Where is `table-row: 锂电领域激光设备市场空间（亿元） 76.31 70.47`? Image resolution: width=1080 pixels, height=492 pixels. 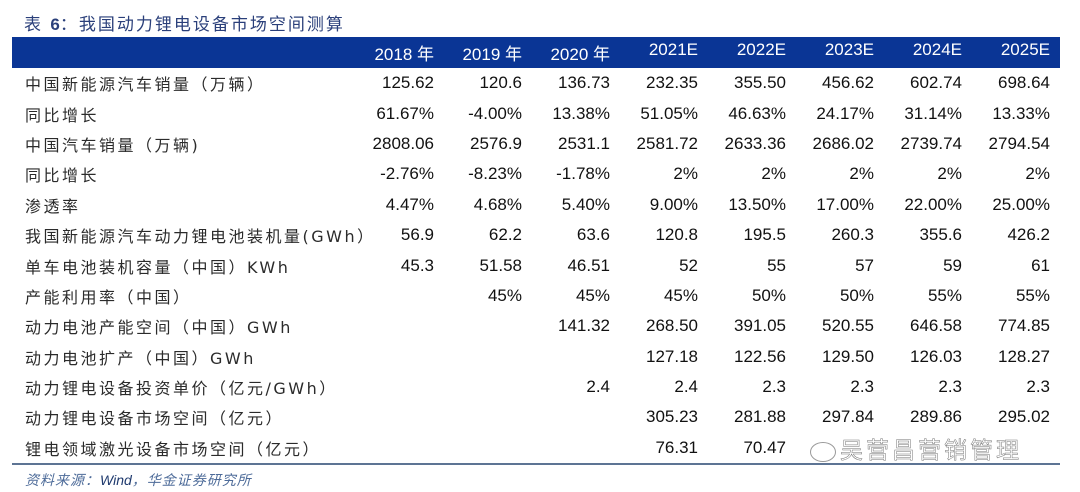
table-row: 锂电领域激光设备市场空间（亿元） 76.31 70.47 is located at coordinates (536, 448).